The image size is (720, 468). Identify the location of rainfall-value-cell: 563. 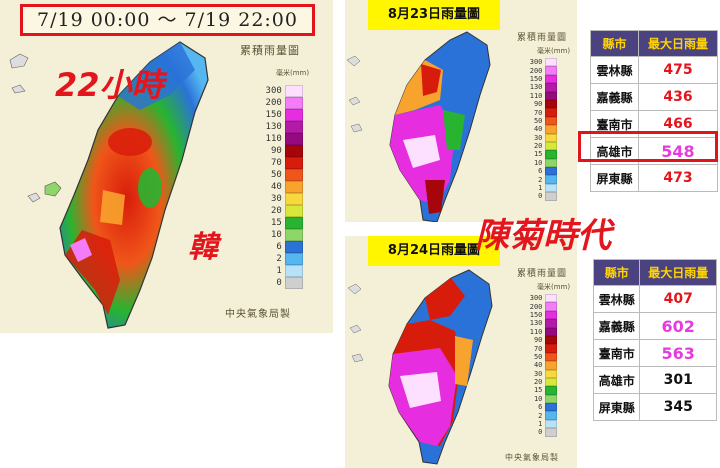
(678, 353).